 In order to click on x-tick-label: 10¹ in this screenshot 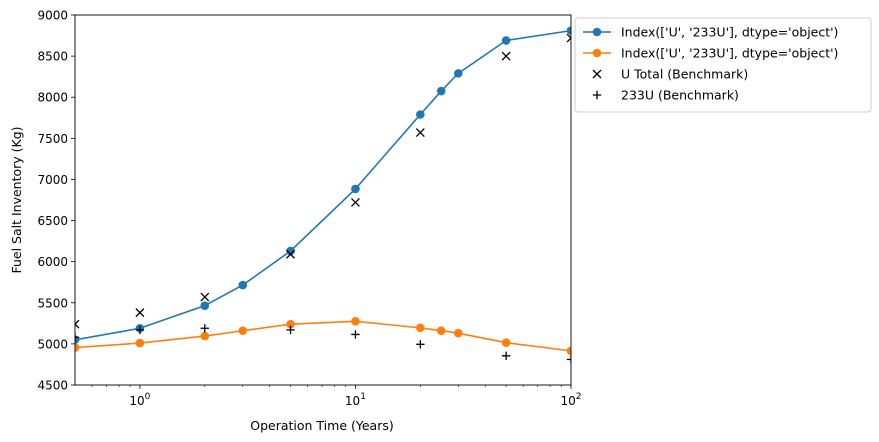, I will do `click(355, 400)`.